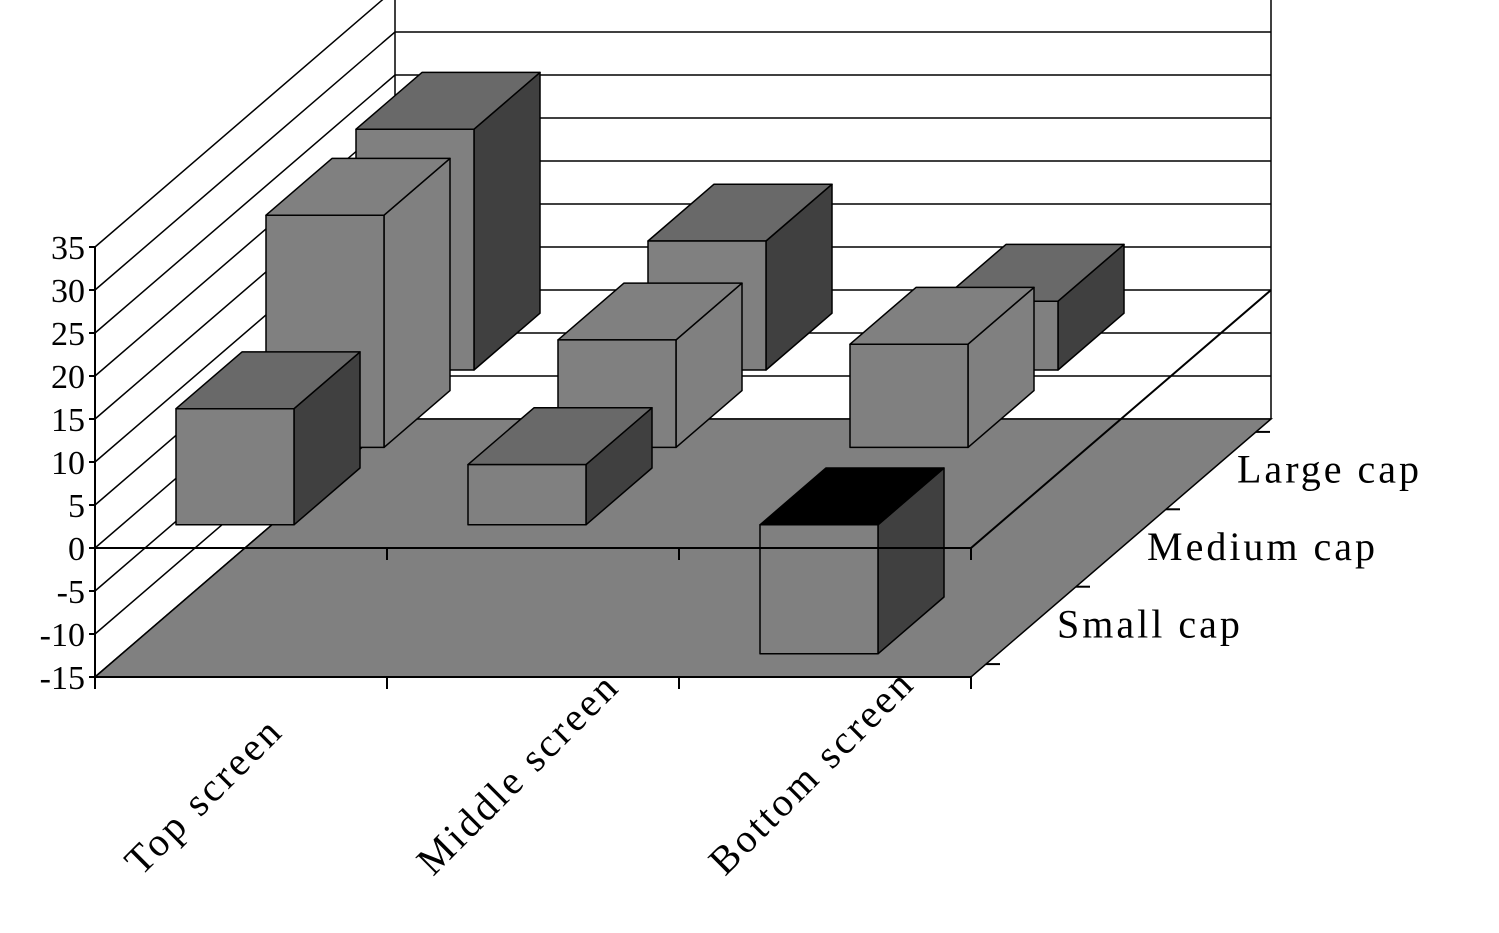 The height and width of the screenshot is (933, 1499). Describe the element at coordinates (1329, 469) in the screenshot. I see `series-label-large-cap: Large cap` at that location.